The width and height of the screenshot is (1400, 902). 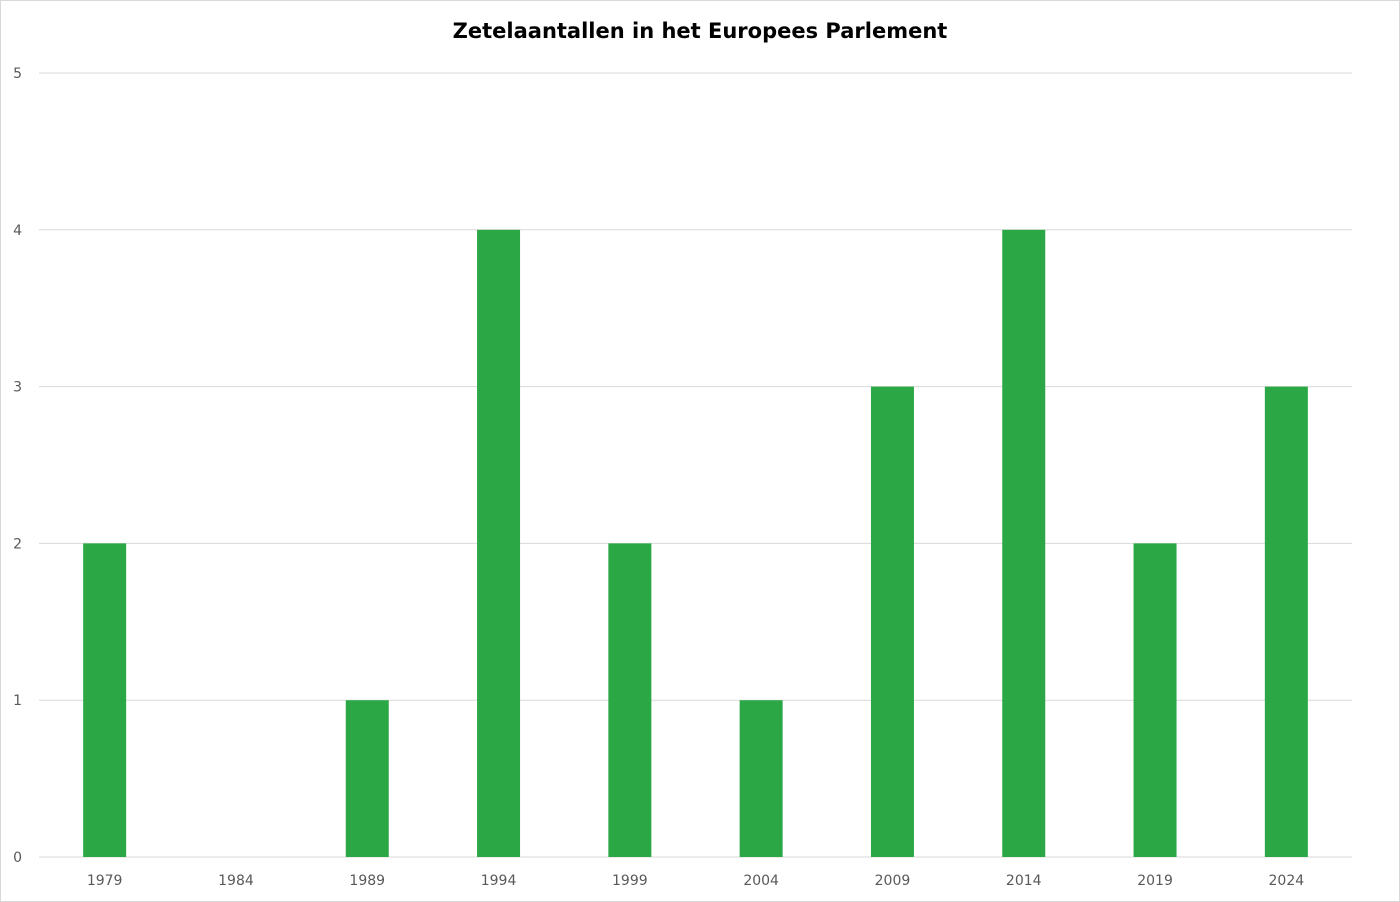 I want to click on x-tick-label: 2024, so click(x=1287, y=881).